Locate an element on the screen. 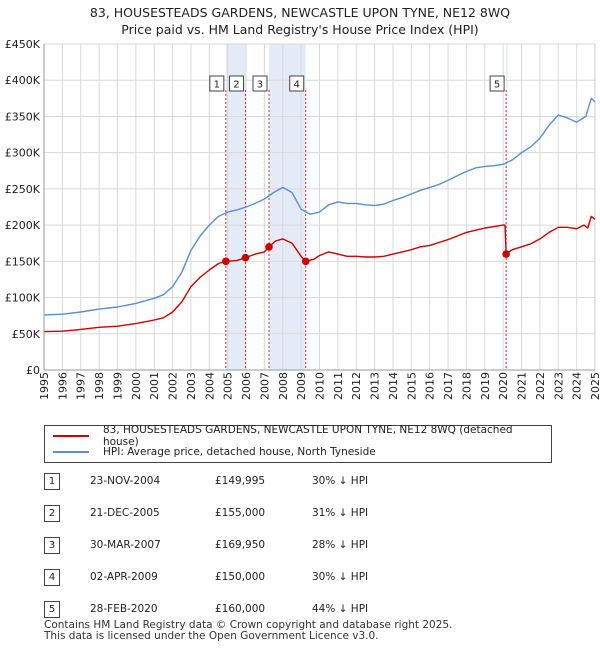 The width and height of the screenshot is (600, 650). y-tick-label: £250K is located at coordinates (23, 189).